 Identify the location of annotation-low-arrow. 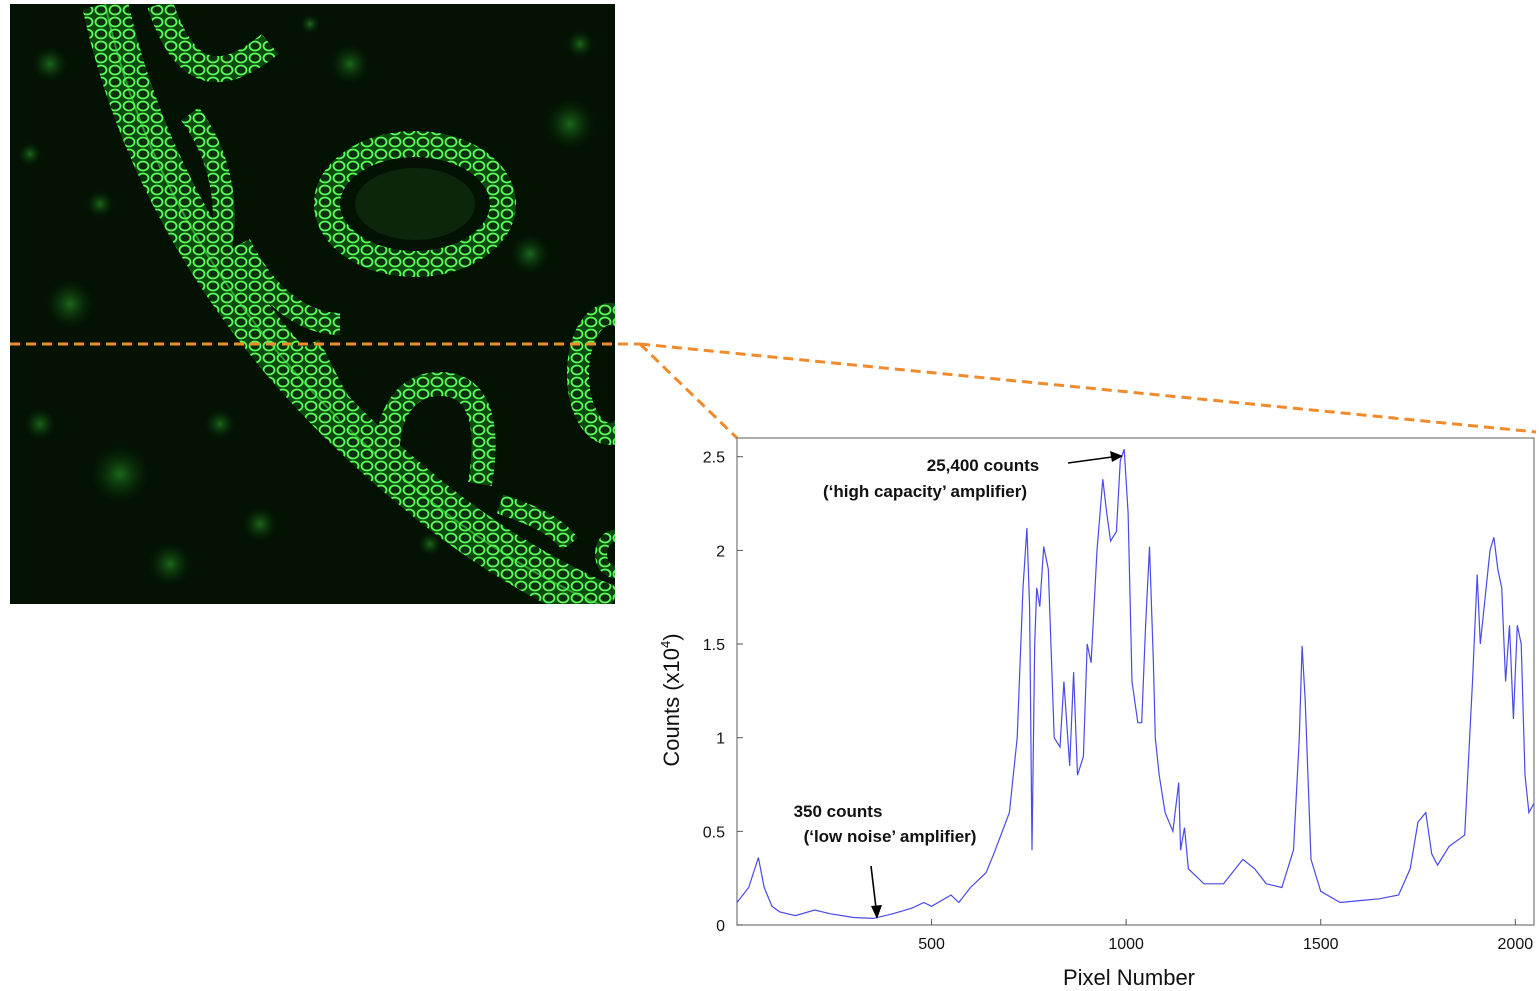
(873, 887).